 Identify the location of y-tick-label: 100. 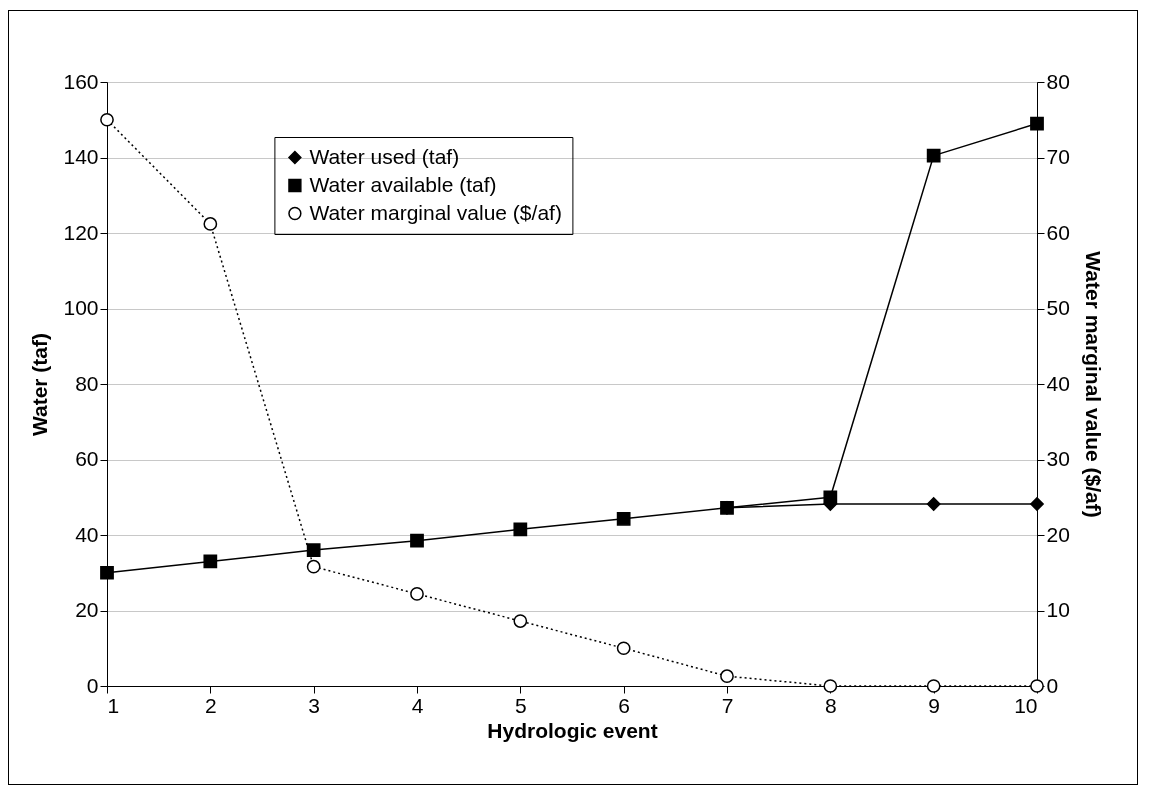
(81, 307).